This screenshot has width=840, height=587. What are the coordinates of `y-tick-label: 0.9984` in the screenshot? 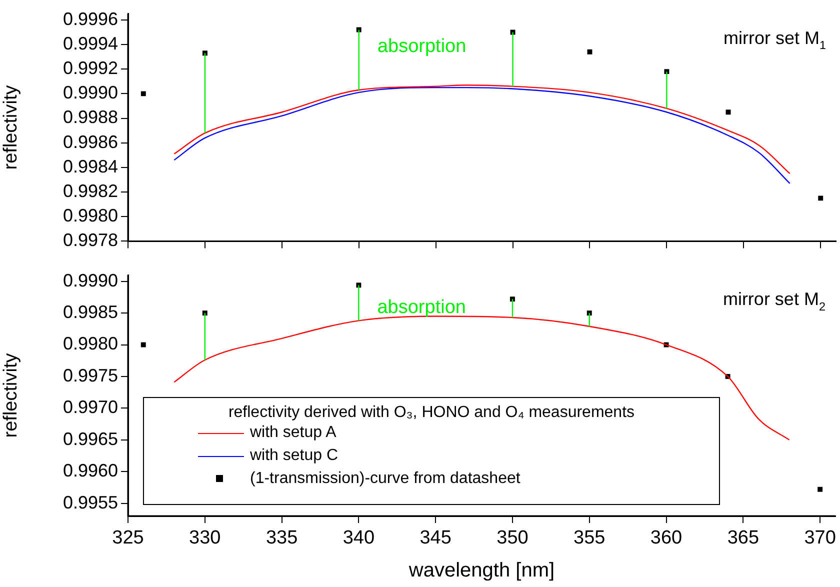 It's located at (90, 166).